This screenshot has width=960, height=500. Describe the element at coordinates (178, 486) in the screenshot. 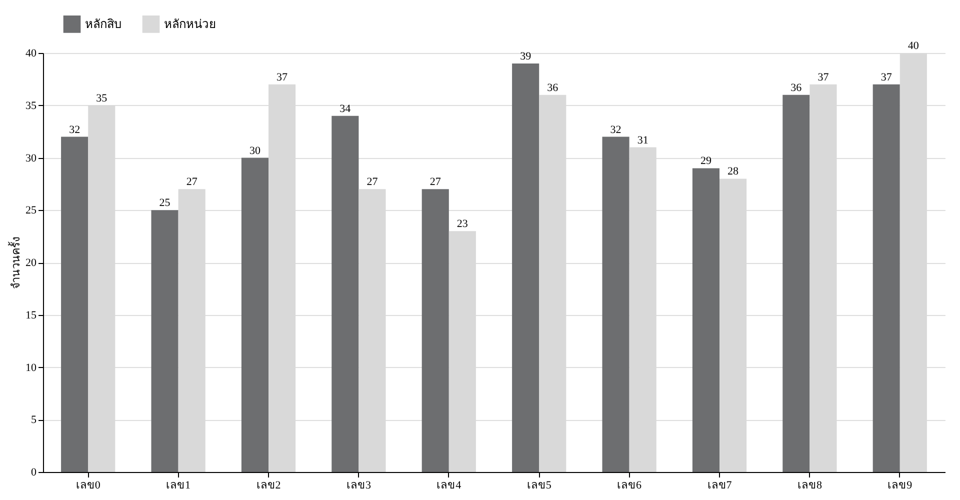

I see `x-tick-label: เลข1` at that location.